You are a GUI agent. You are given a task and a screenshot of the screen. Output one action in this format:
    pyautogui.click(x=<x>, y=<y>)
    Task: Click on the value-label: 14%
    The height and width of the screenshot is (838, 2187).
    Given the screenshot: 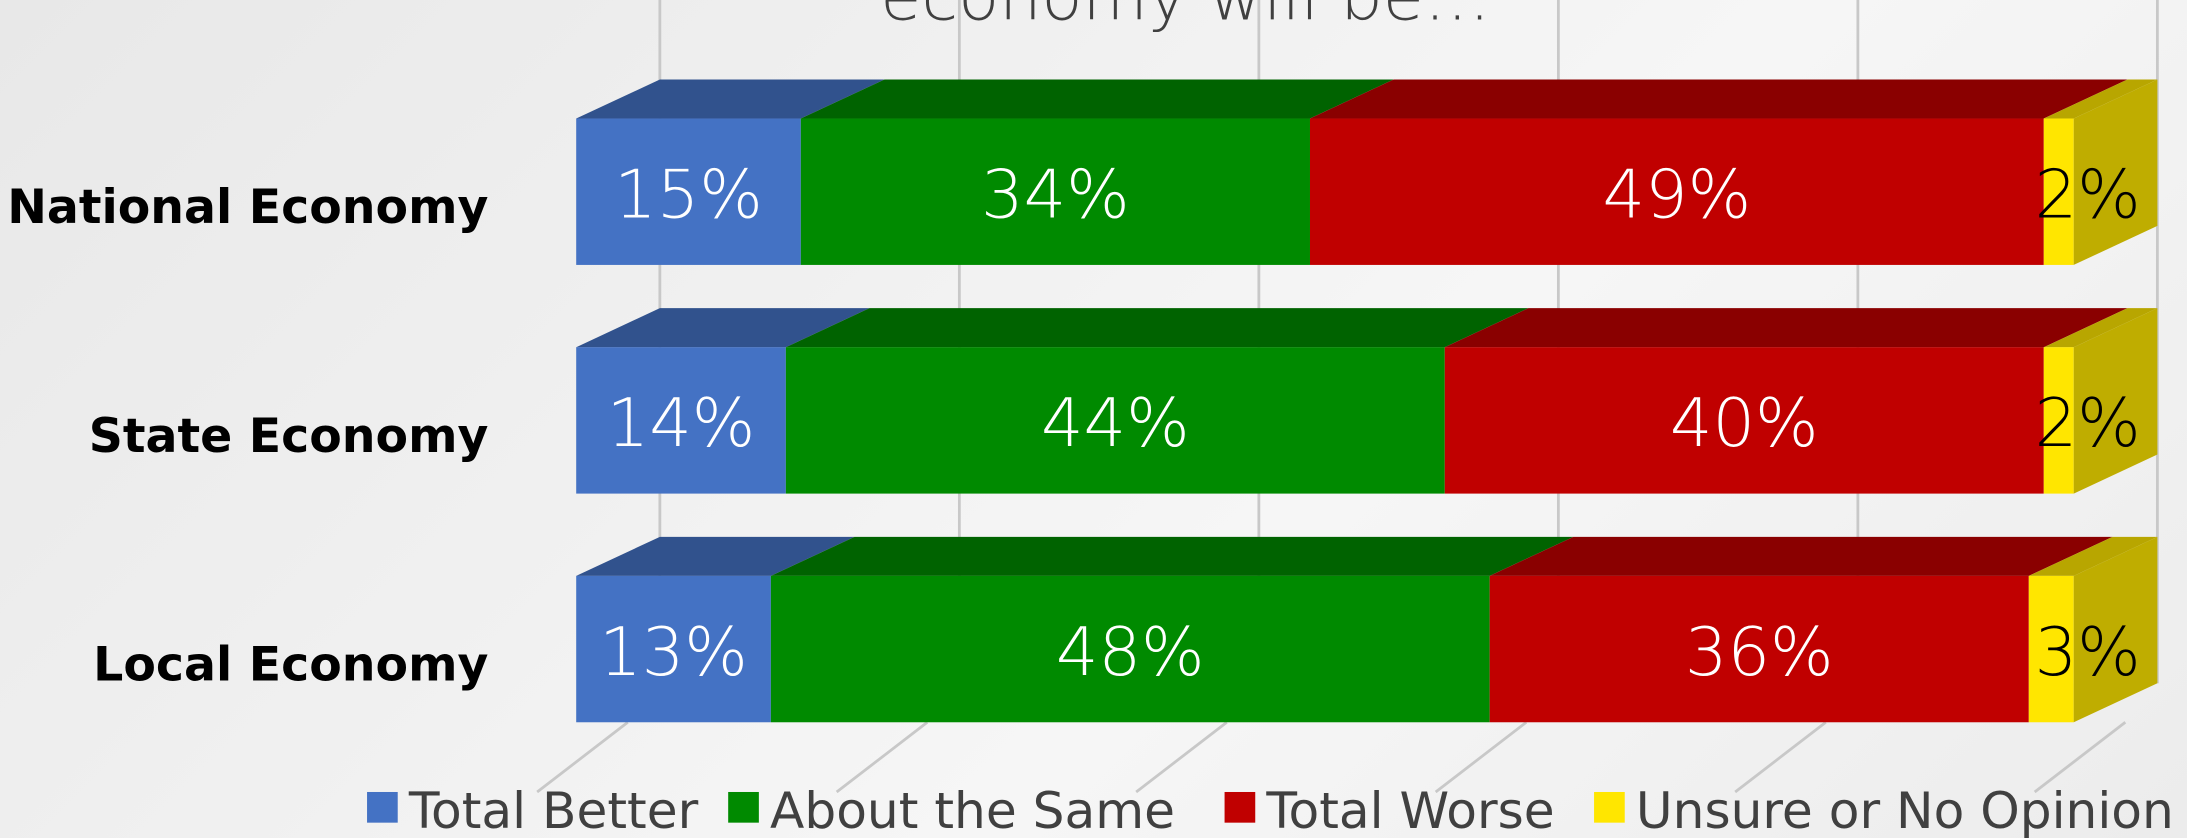 What is the action you would take?
    pyautogui.click(x=681, y=423)
    